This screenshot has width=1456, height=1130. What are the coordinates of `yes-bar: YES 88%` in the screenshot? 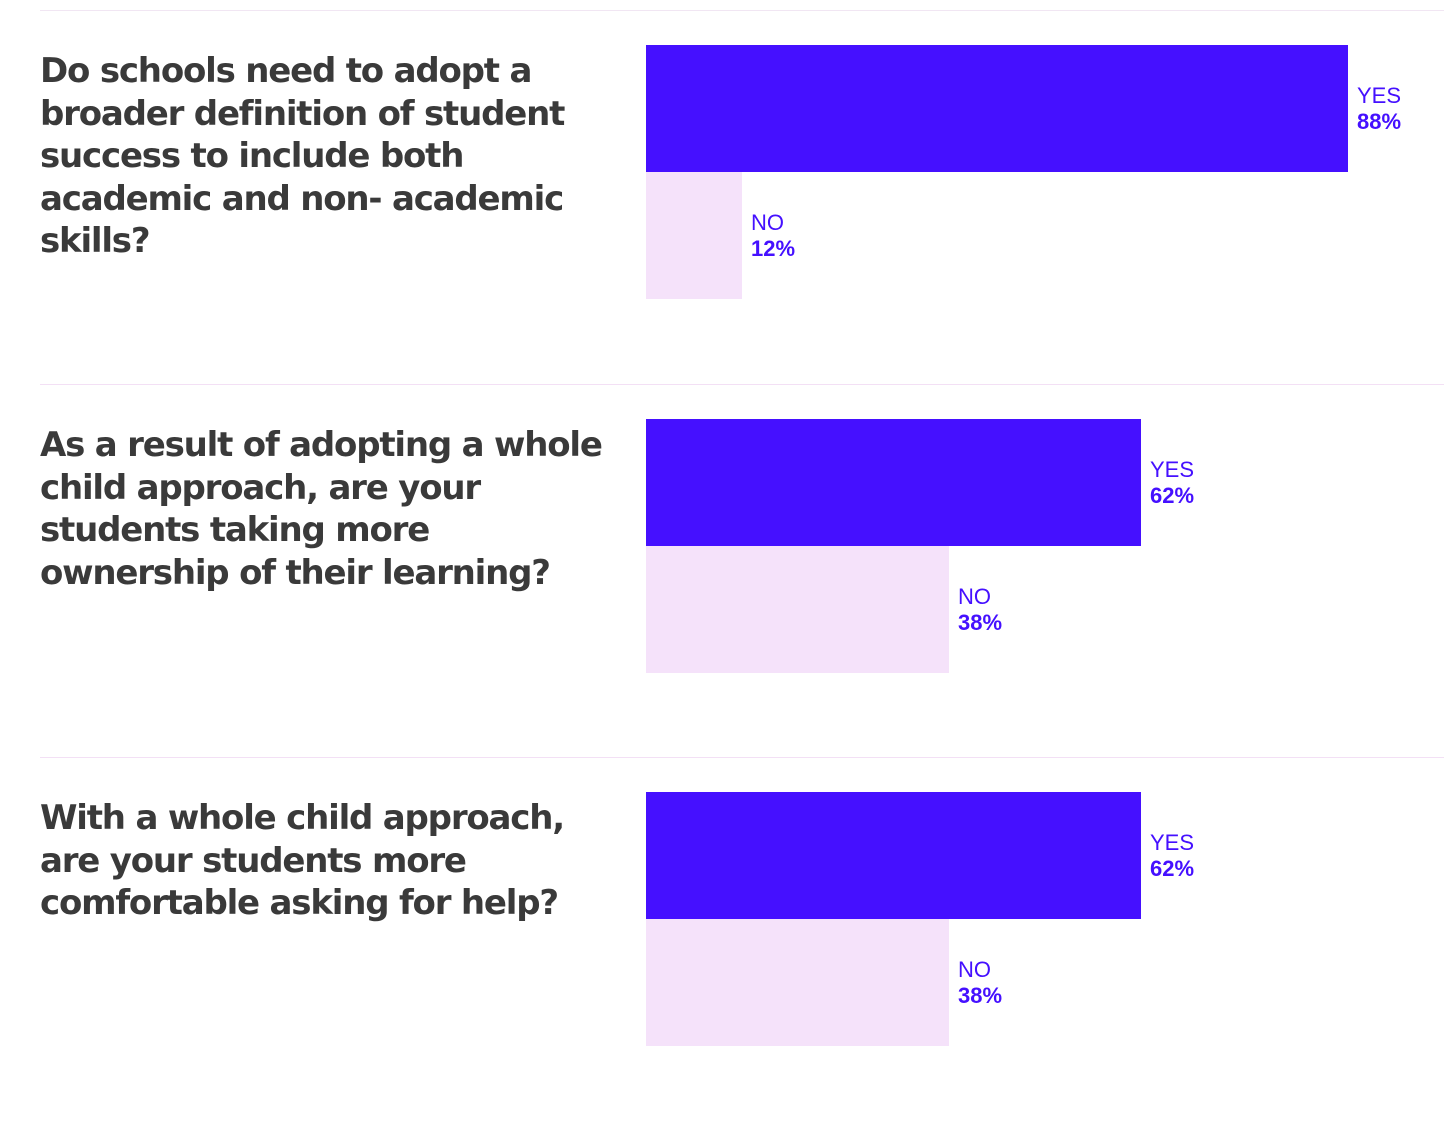 It's located at (1023, 108).